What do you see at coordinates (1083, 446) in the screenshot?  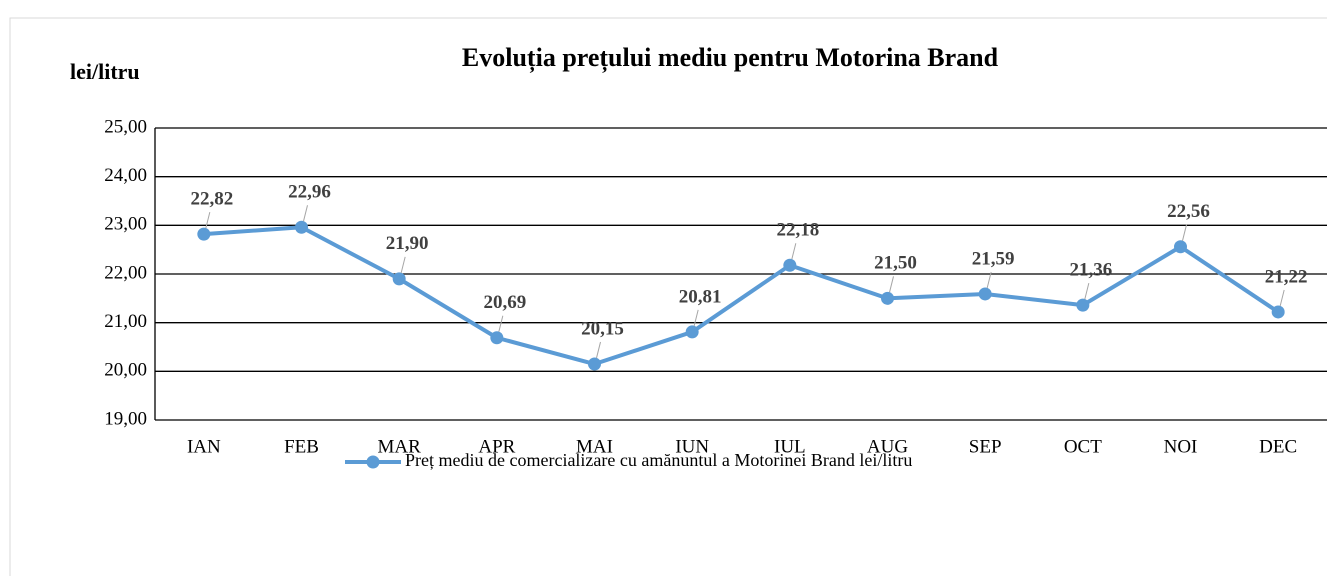 I see `x-tick-label: OCT` at bounding box center [1083, 446].